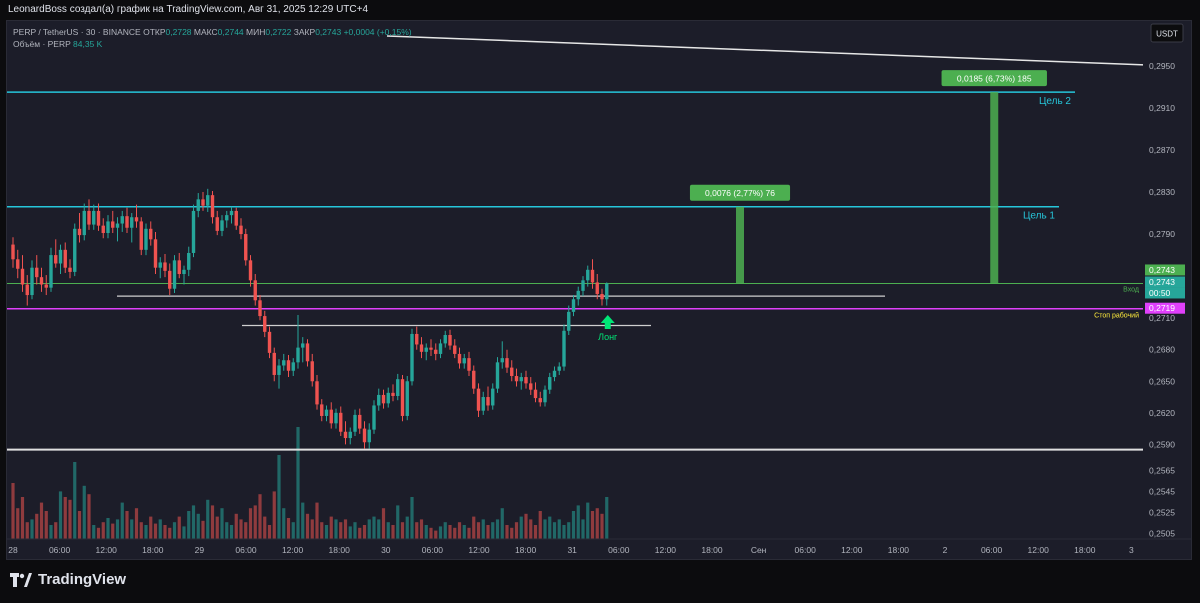 This screenshot has height=603, width=1200. What do you see at coordinates (1162, 492) in the screenshot?
I see `y-tick-label: 0,2545` at bounding box center [1162, 492].